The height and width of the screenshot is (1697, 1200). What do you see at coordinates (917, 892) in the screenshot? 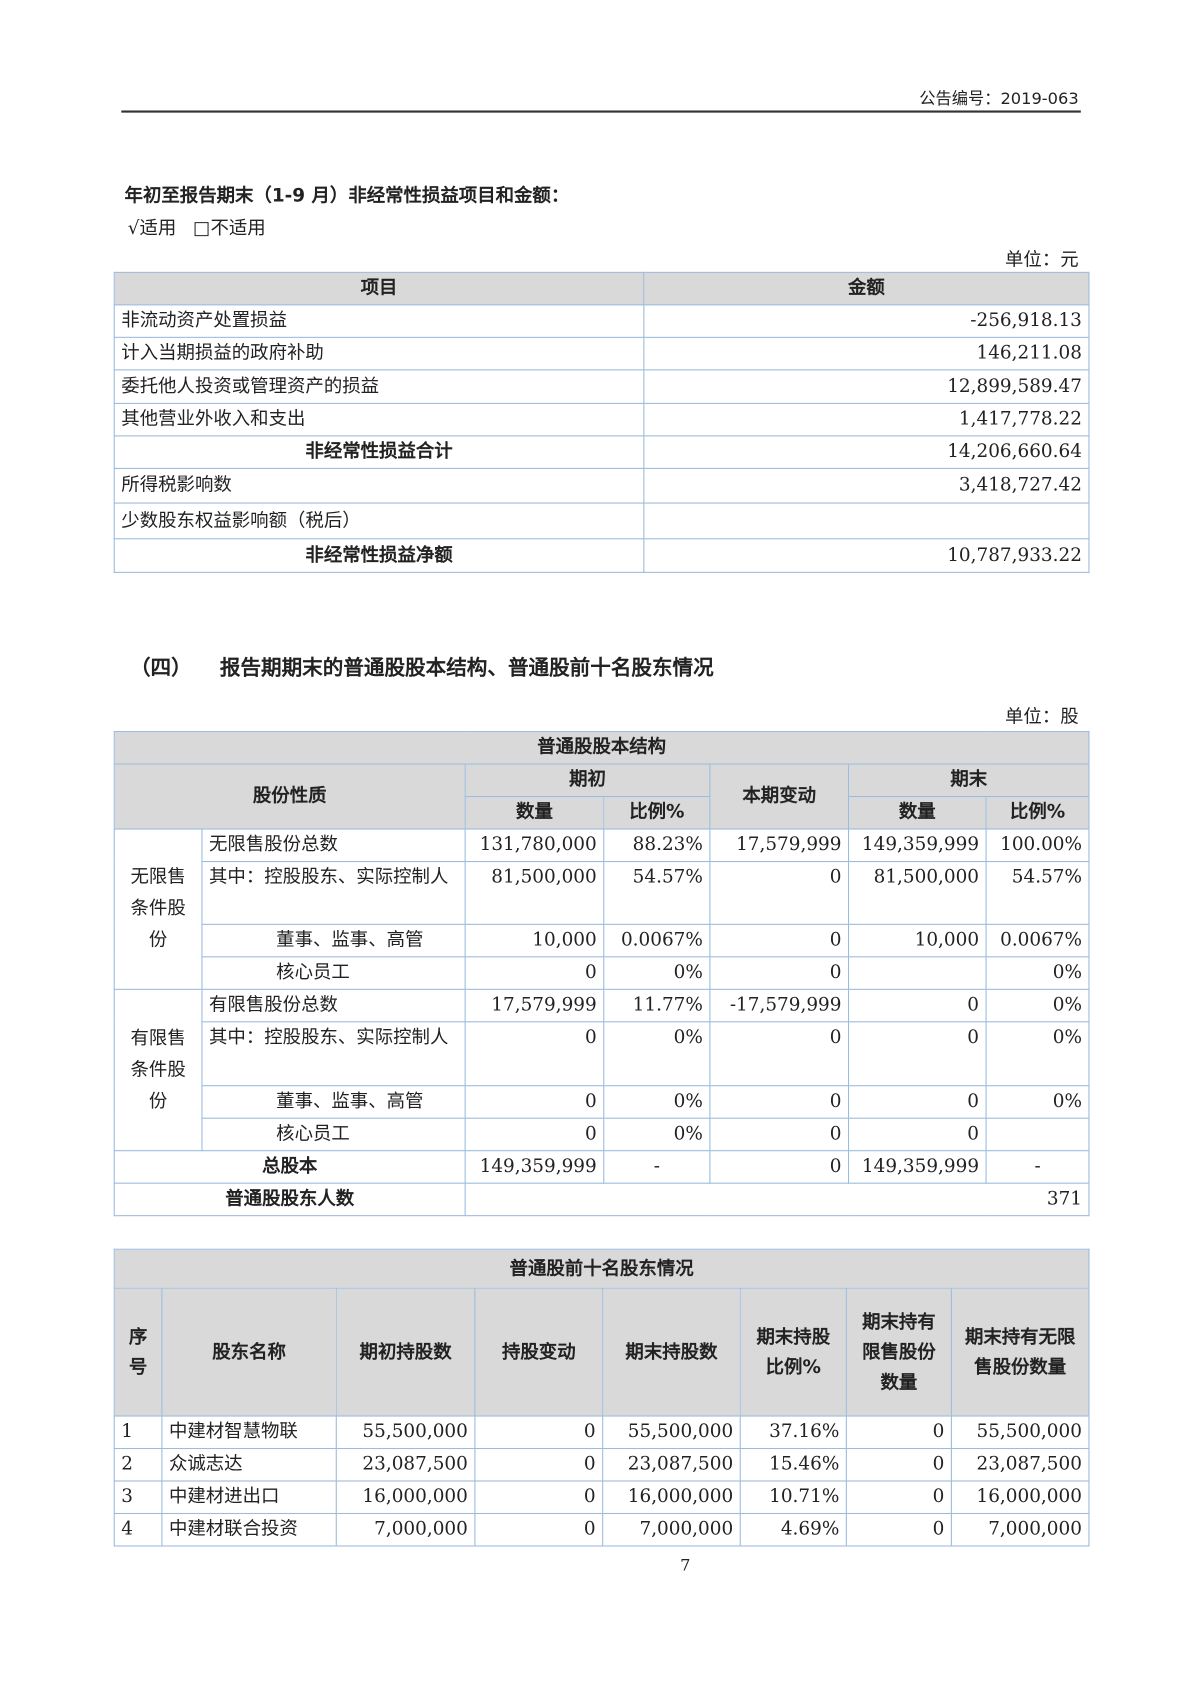
I see `value-cell-eq: 81,500,000` at bounding box center [917, 892].